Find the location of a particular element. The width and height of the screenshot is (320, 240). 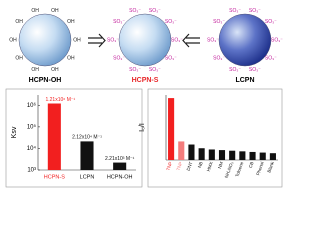

node-label: HCPN-S is located at coordinates (145, 80).